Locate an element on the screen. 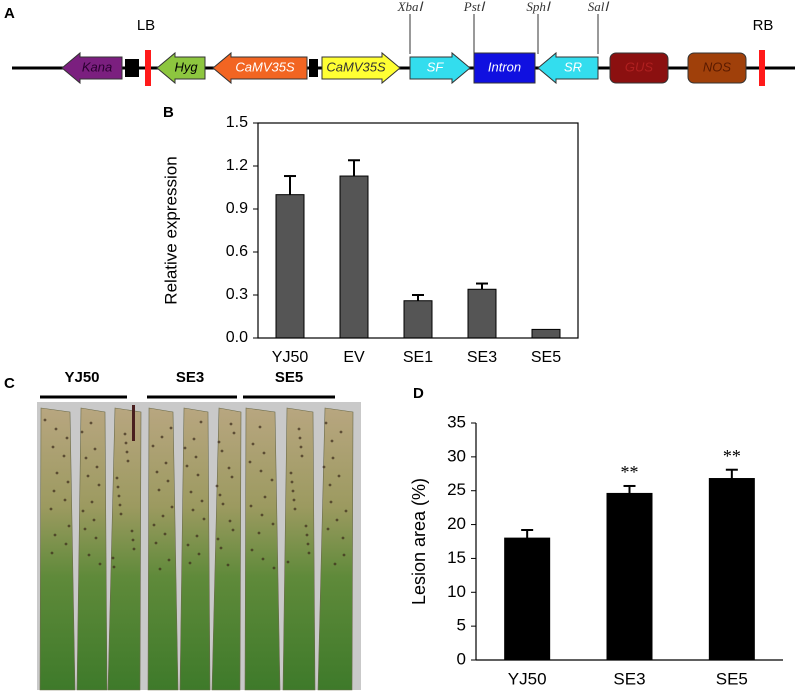 This screenshot has height=697, width=800. site-label: SphⅠ is located at coordinates (538, 7).